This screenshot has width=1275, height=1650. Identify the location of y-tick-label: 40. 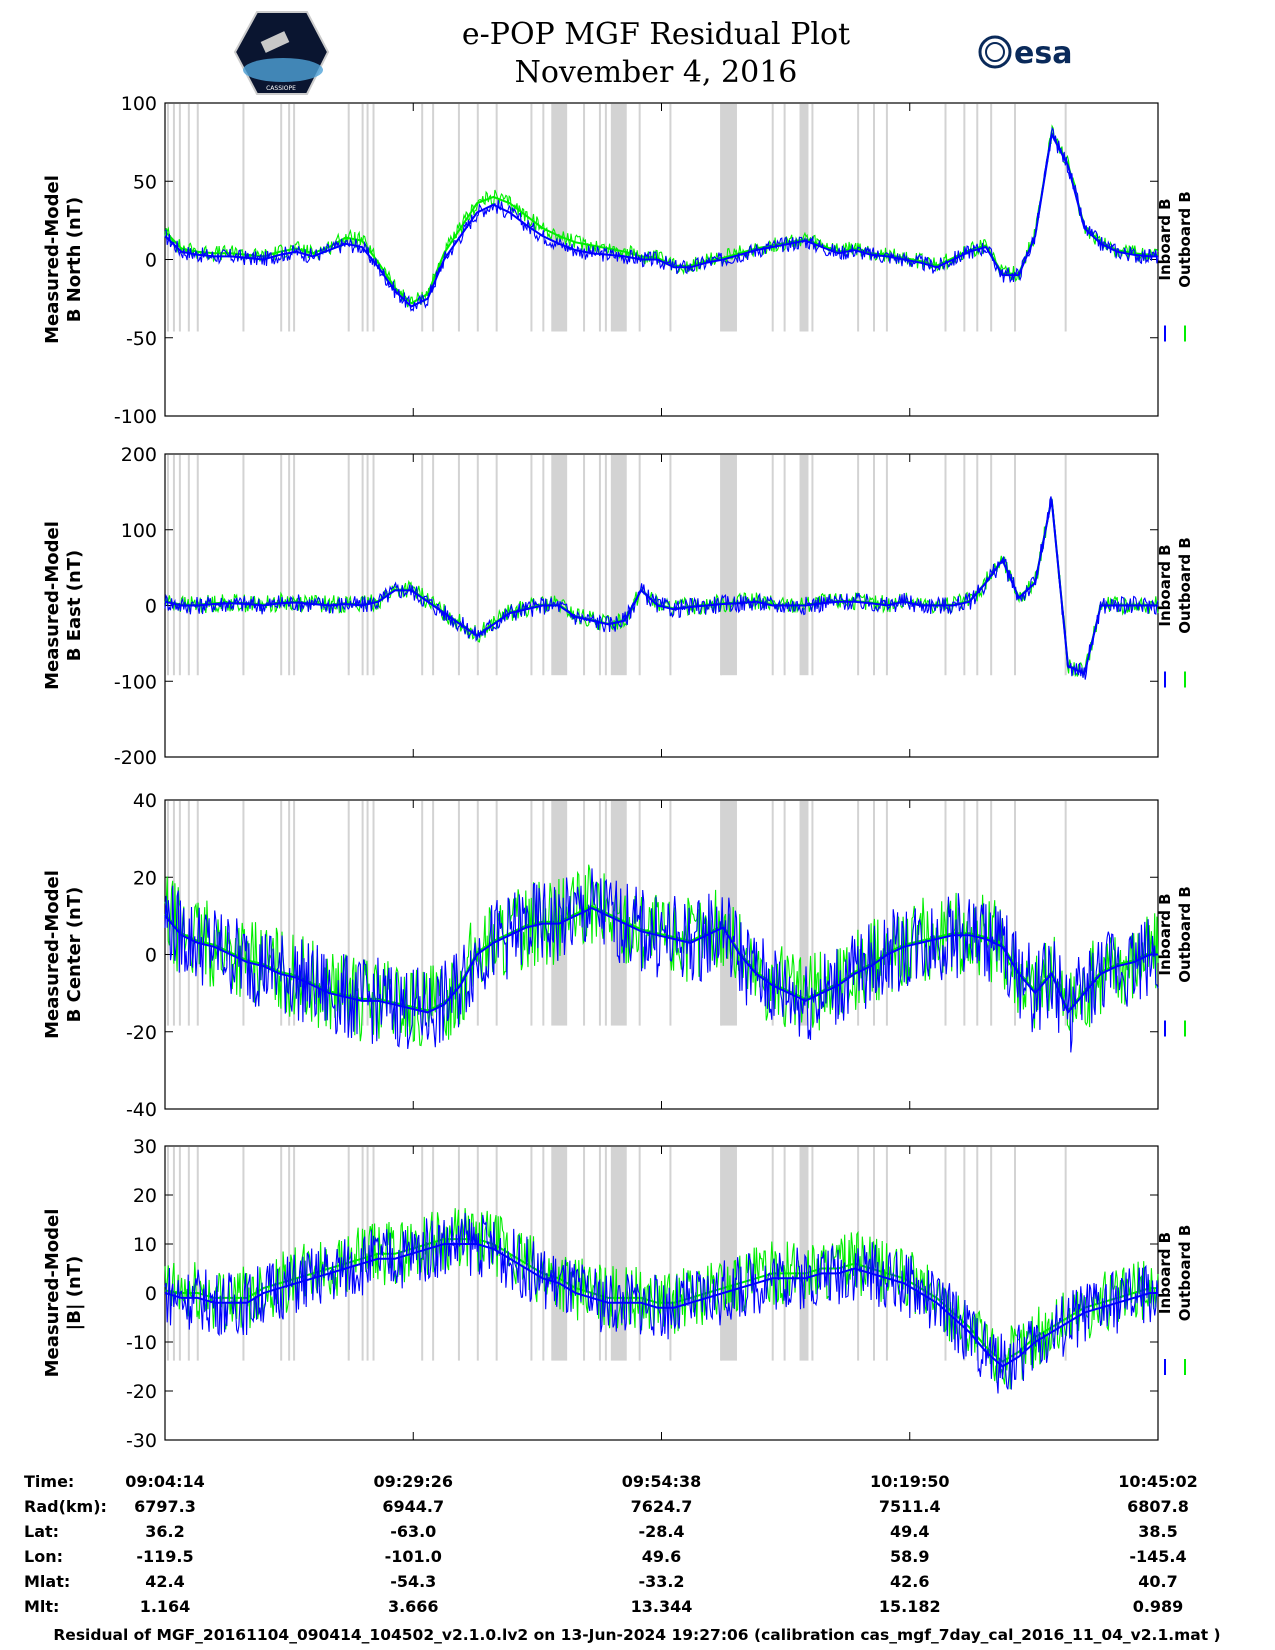
(145, 801).